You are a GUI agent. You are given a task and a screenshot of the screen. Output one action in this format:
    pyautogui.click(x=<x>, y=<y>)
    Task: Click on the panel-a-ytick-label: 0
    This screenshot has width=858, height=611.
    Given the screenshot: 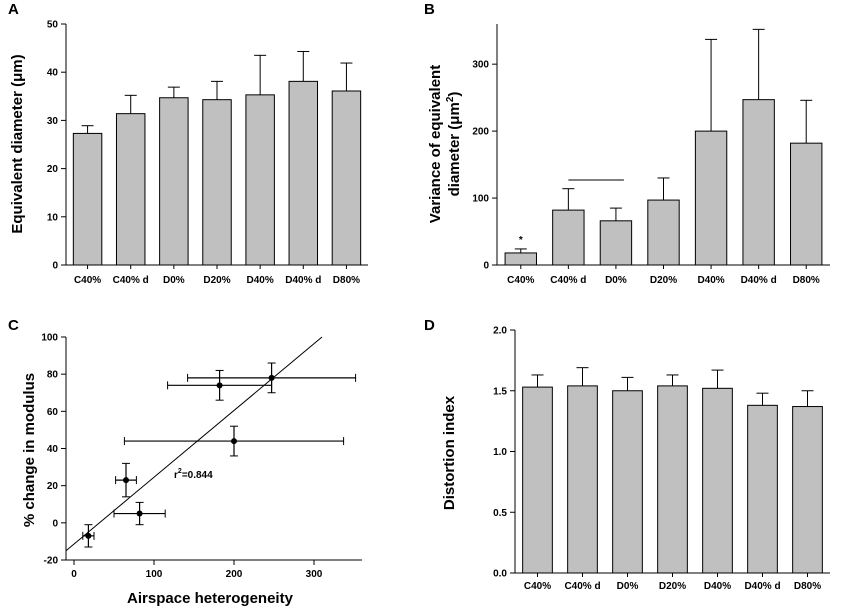 What is the action you would take?
    pyautogui.click(x=55, y=266)
    